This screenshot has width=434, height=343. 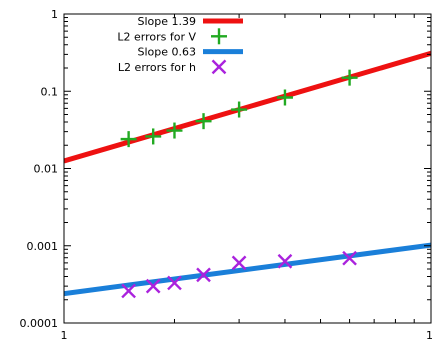 What do you see at coordinates (64, 335) in the screenshot?
I see `x-tick-label-0: 1` at bounding box center [64, 335].